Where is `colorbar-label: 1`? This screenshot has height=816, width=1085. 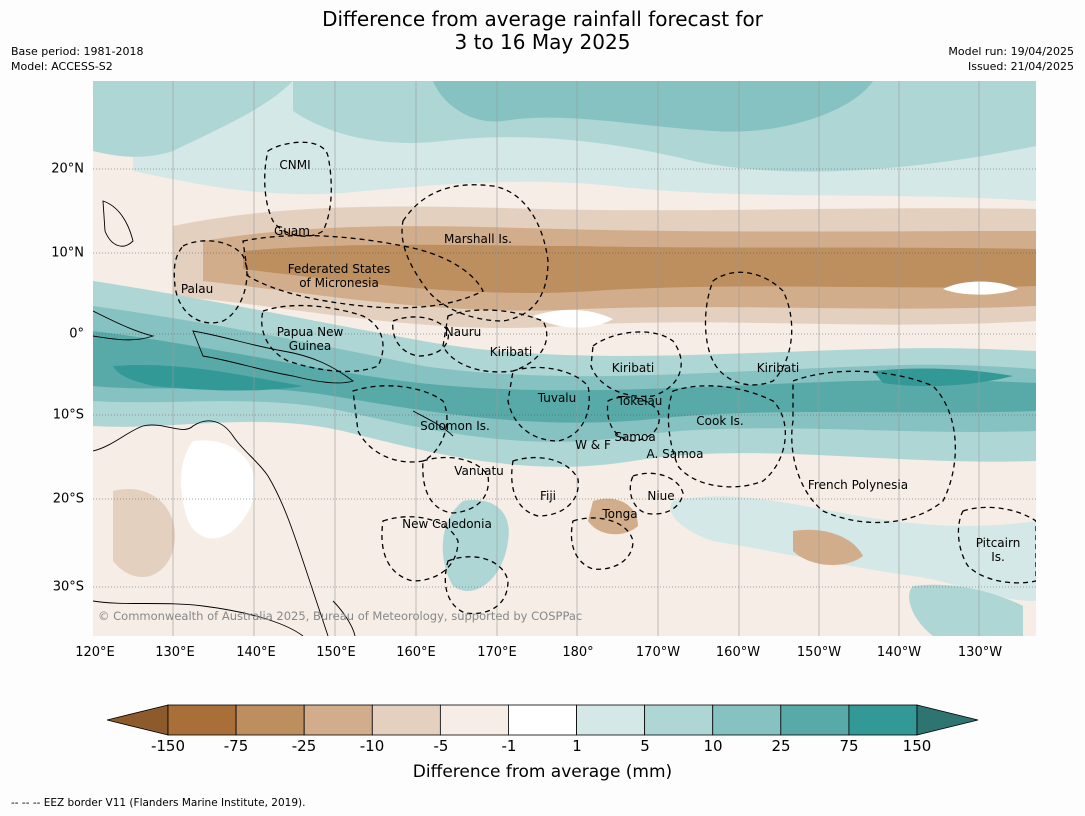
colorbar-label: 1 is located at coordinates (577, 746).